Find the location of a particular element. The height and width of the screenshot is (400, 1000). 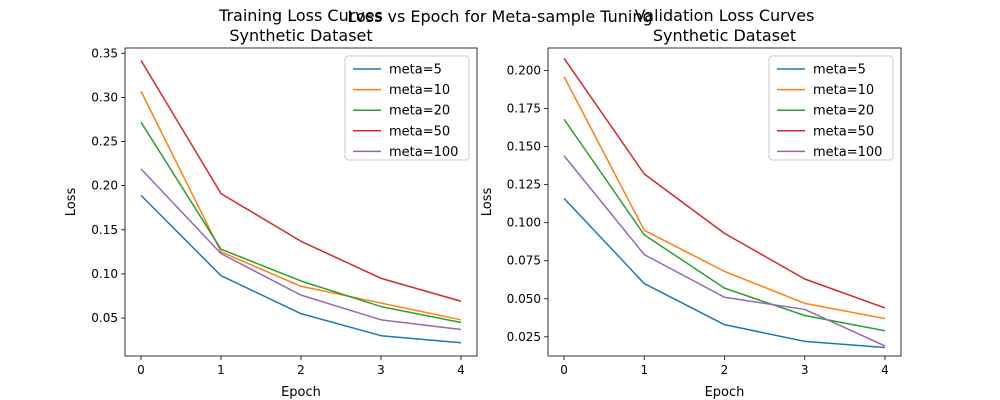

series-line-meta=100 is located at coordinates (301, 249).